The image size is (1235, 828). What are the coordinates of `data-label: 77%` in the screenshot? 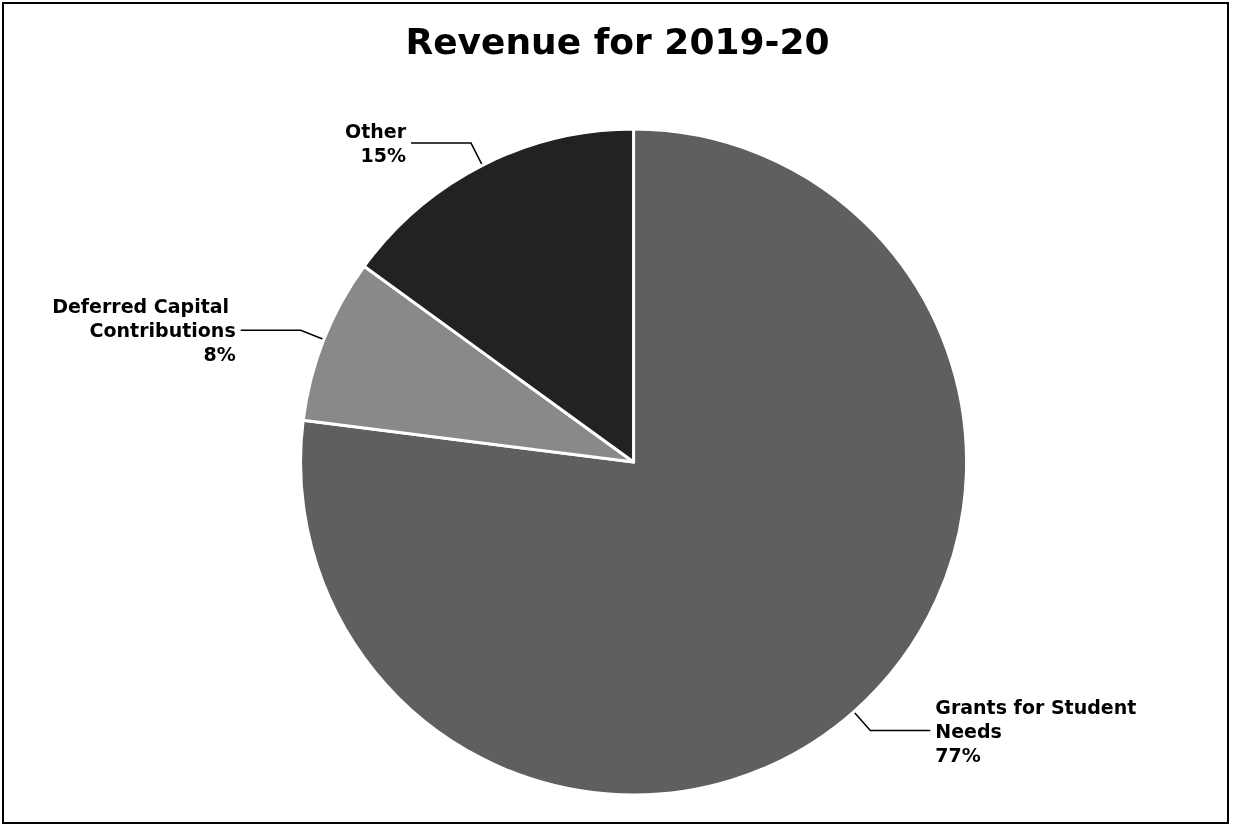 It's located at (958, 754).